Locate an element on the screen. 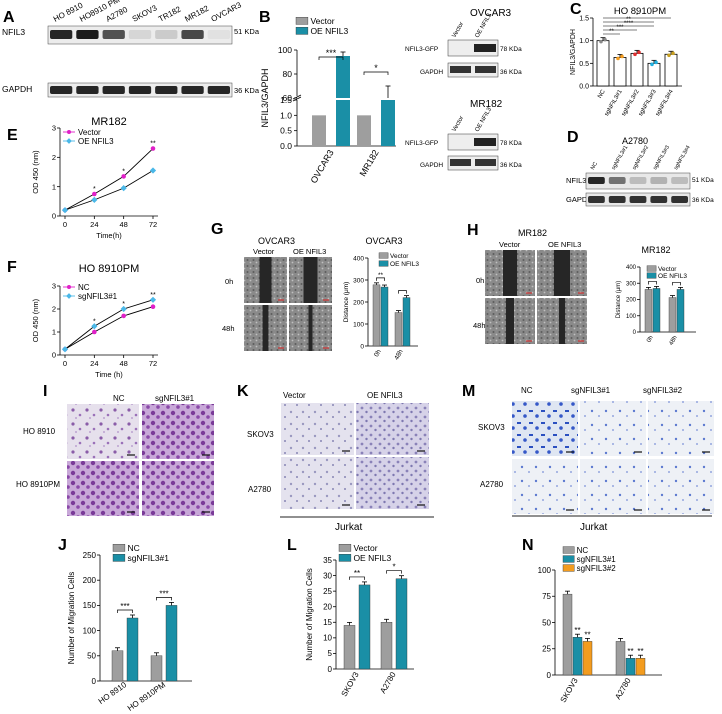  transwell-row-skov3-m: SKOV3 is located at coordinates (491, 427).